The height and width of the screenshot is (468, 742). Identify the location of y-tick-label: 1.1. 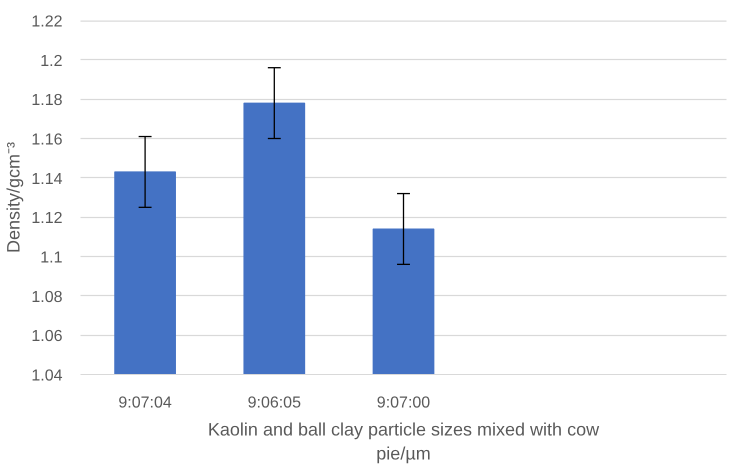
(51, 258).